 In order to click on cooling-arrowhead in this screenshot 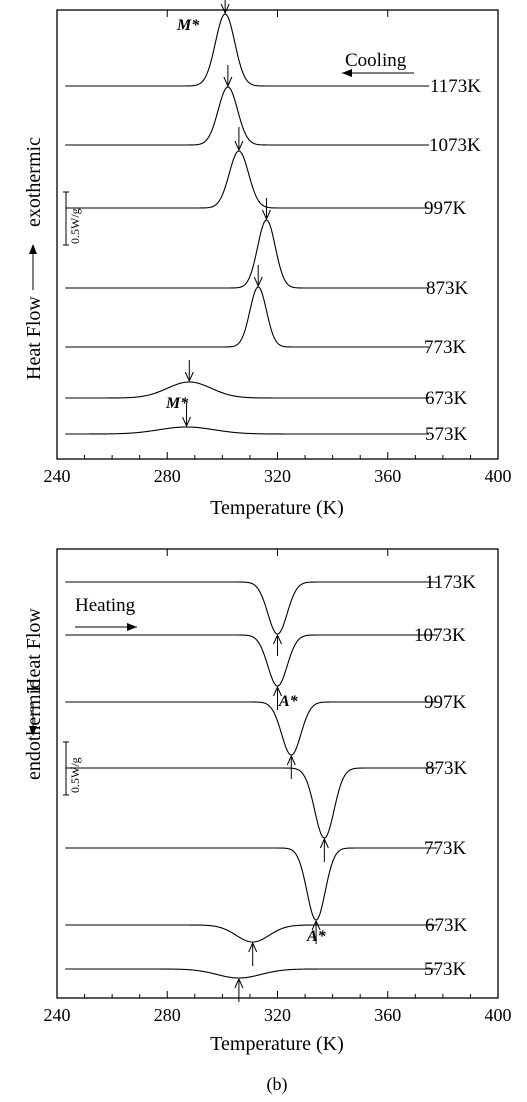, I will do `click(347, 73)`.